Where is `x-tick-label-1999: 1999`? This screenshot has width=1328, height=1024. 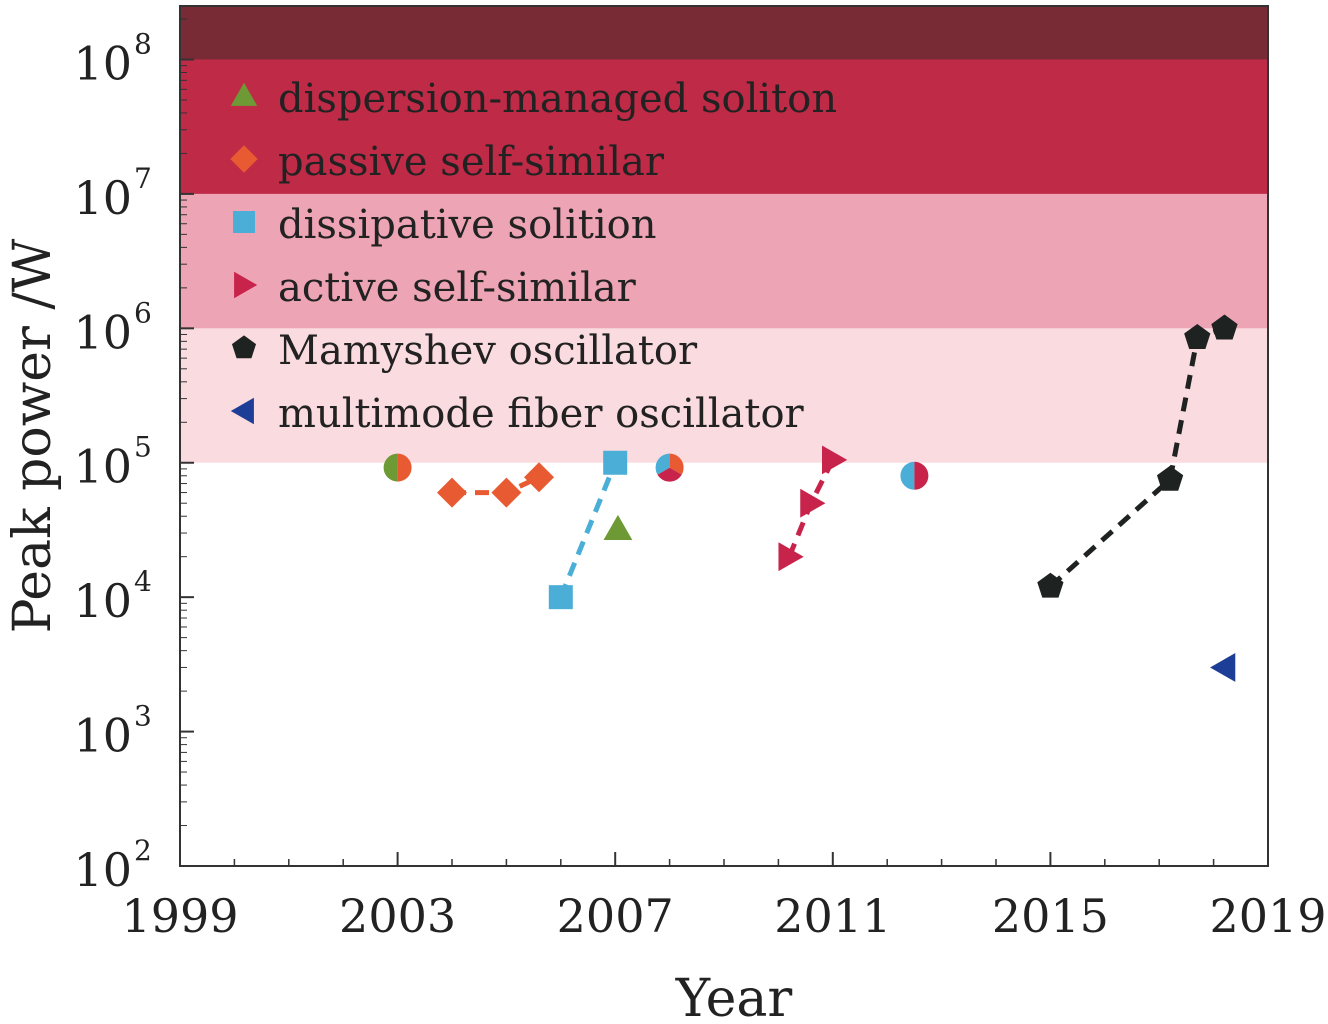
x-tick-label-1999: 1999 is located at coordinates (179, 916).